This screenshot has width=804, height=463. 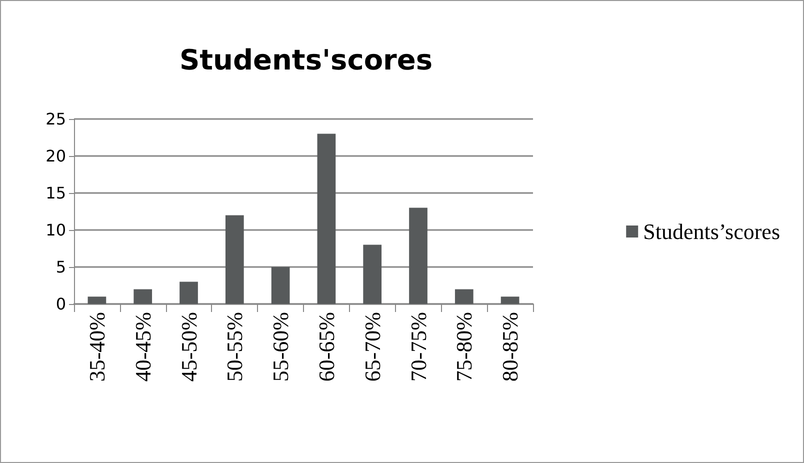 What do you see at coordinates (306, 60) in the screenshot?
I see `chart-title: Students'scores` at bounding box center [306, 60].